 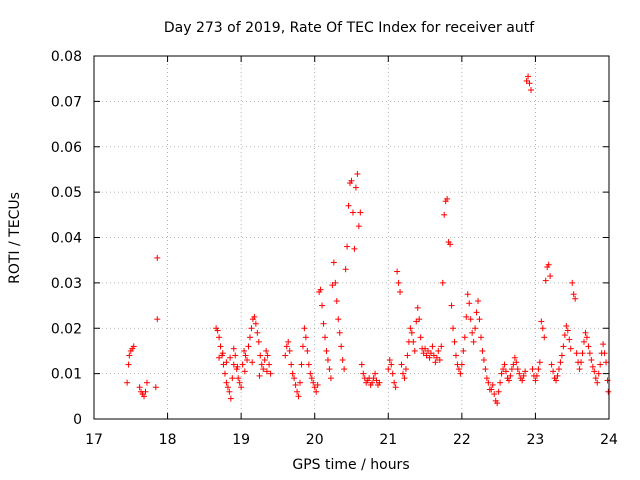 I want to click on x-tick-label: 17, so click(x=94, y=440).